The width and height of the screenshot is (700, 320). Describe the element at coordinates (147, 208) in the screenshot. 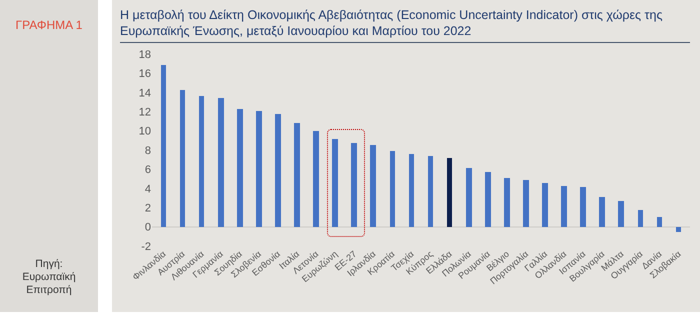

I see `y-tick-label: 2` at that location.